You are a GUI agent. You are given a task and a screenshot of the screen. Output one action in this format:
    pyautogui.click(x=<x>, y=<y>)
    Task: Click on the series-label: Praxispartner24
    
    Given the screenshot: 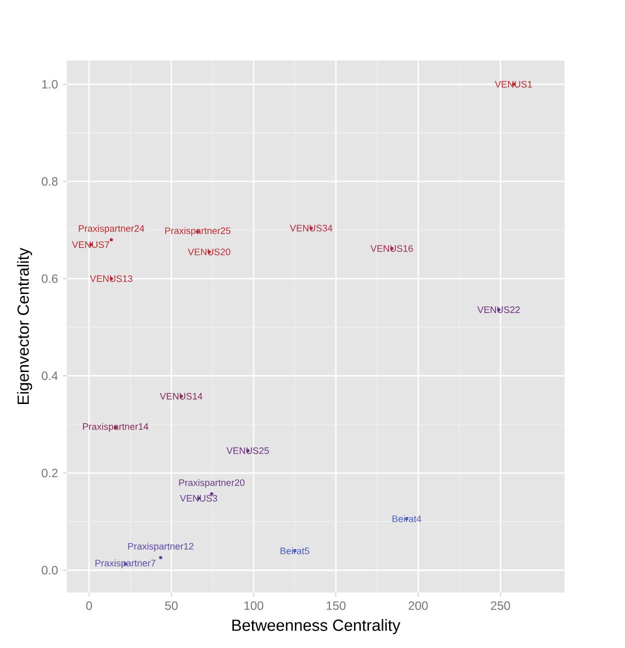 What is the action you would take?
    pyautogui.click(x=111, y=229)
    